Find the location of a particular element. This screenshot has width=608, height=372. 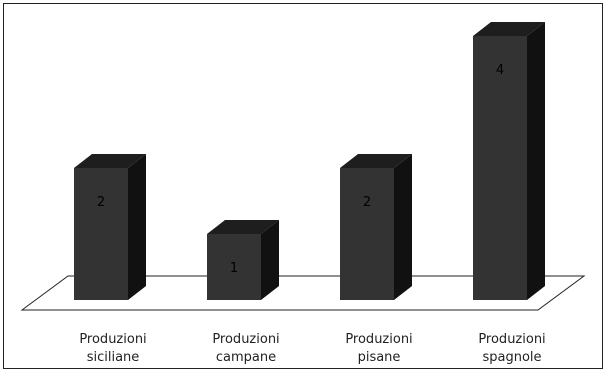

category-label: Produzioni pisane is located at coordinates (378, 348).